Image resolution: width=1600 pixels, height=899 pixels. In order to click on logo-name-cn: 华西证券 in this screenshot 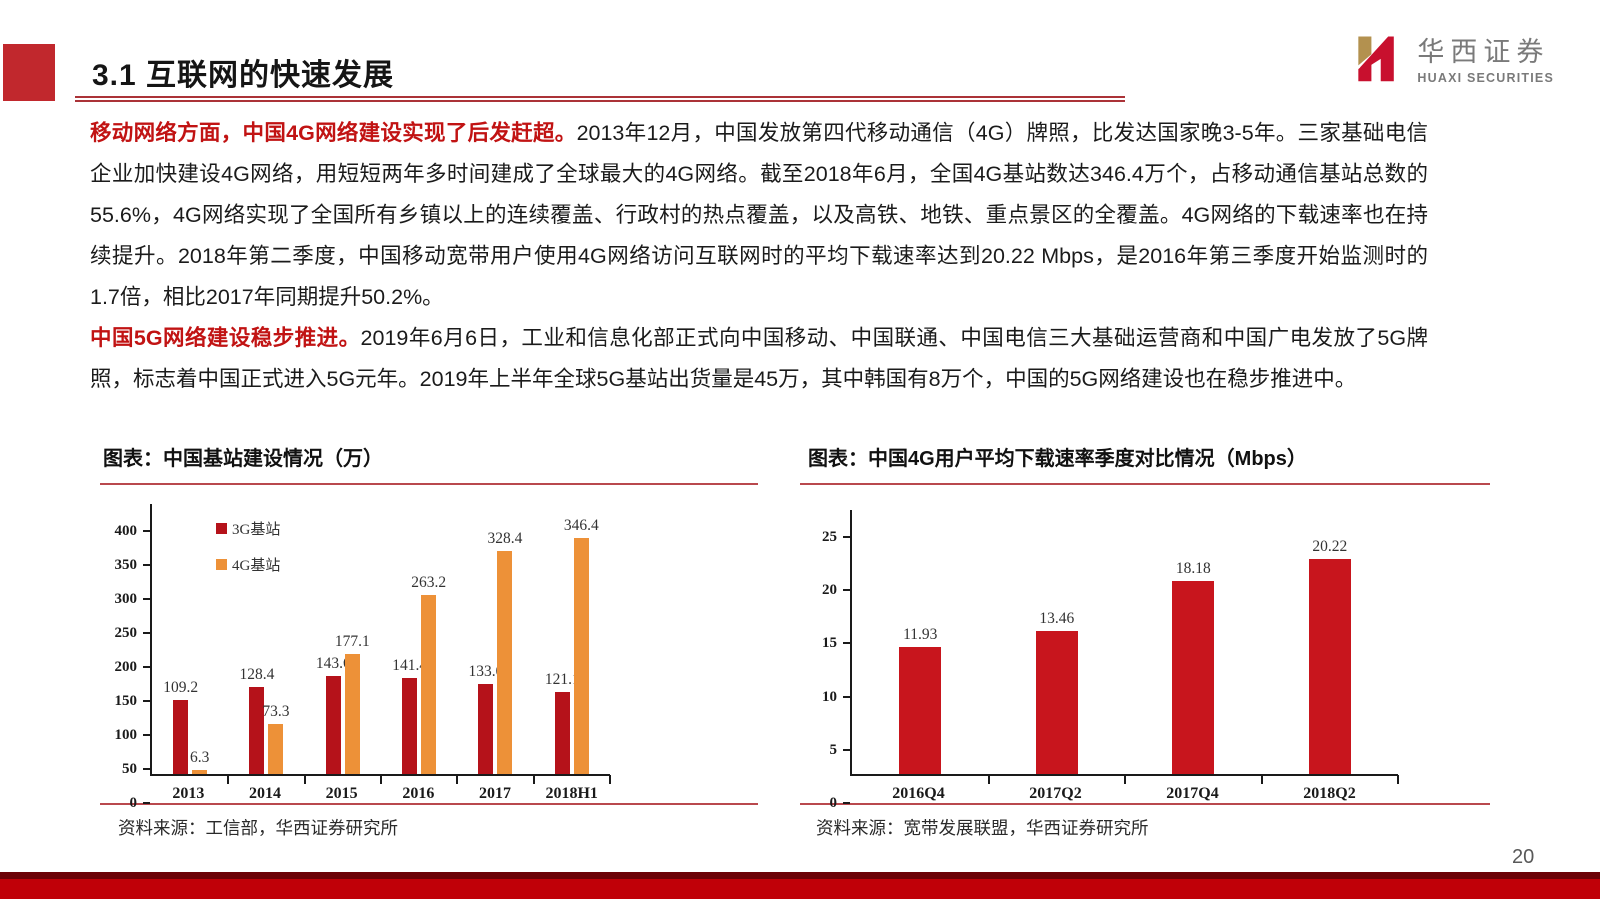, I will do `click(1483, 51)`.